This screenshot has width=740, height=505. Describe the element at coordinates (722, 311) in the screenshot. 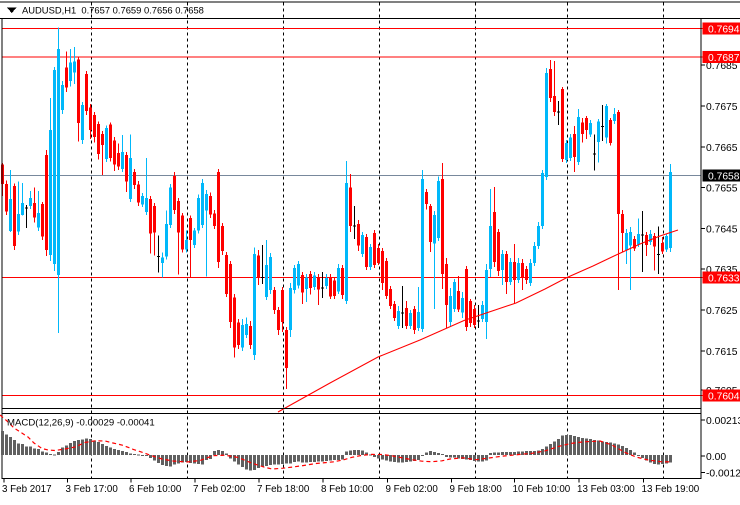

I see `svg-text: 0.7625` at that location.